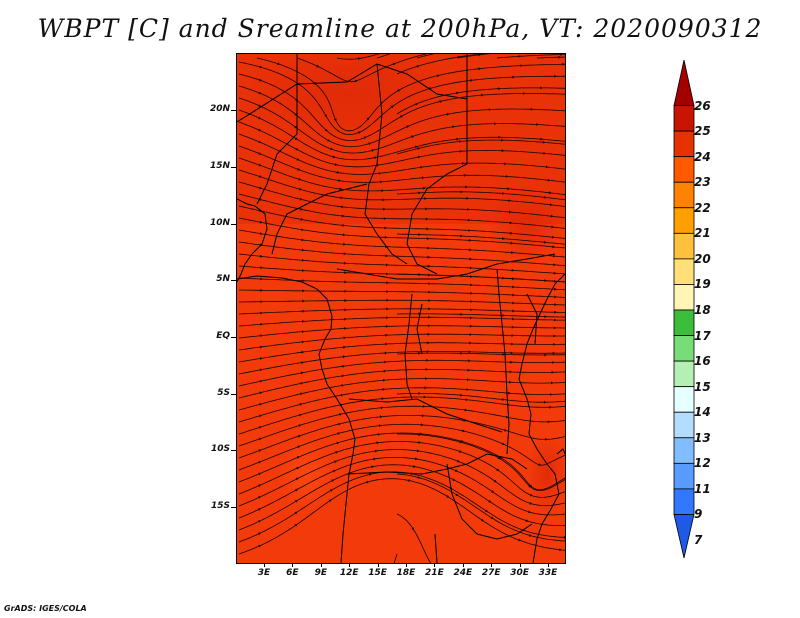 The height and width of the screenshot is (618, 800). What do you see at coordinates (541, 418) in the screenshot?
I see `coastline-east-africa` at bounding box center [541, 418].